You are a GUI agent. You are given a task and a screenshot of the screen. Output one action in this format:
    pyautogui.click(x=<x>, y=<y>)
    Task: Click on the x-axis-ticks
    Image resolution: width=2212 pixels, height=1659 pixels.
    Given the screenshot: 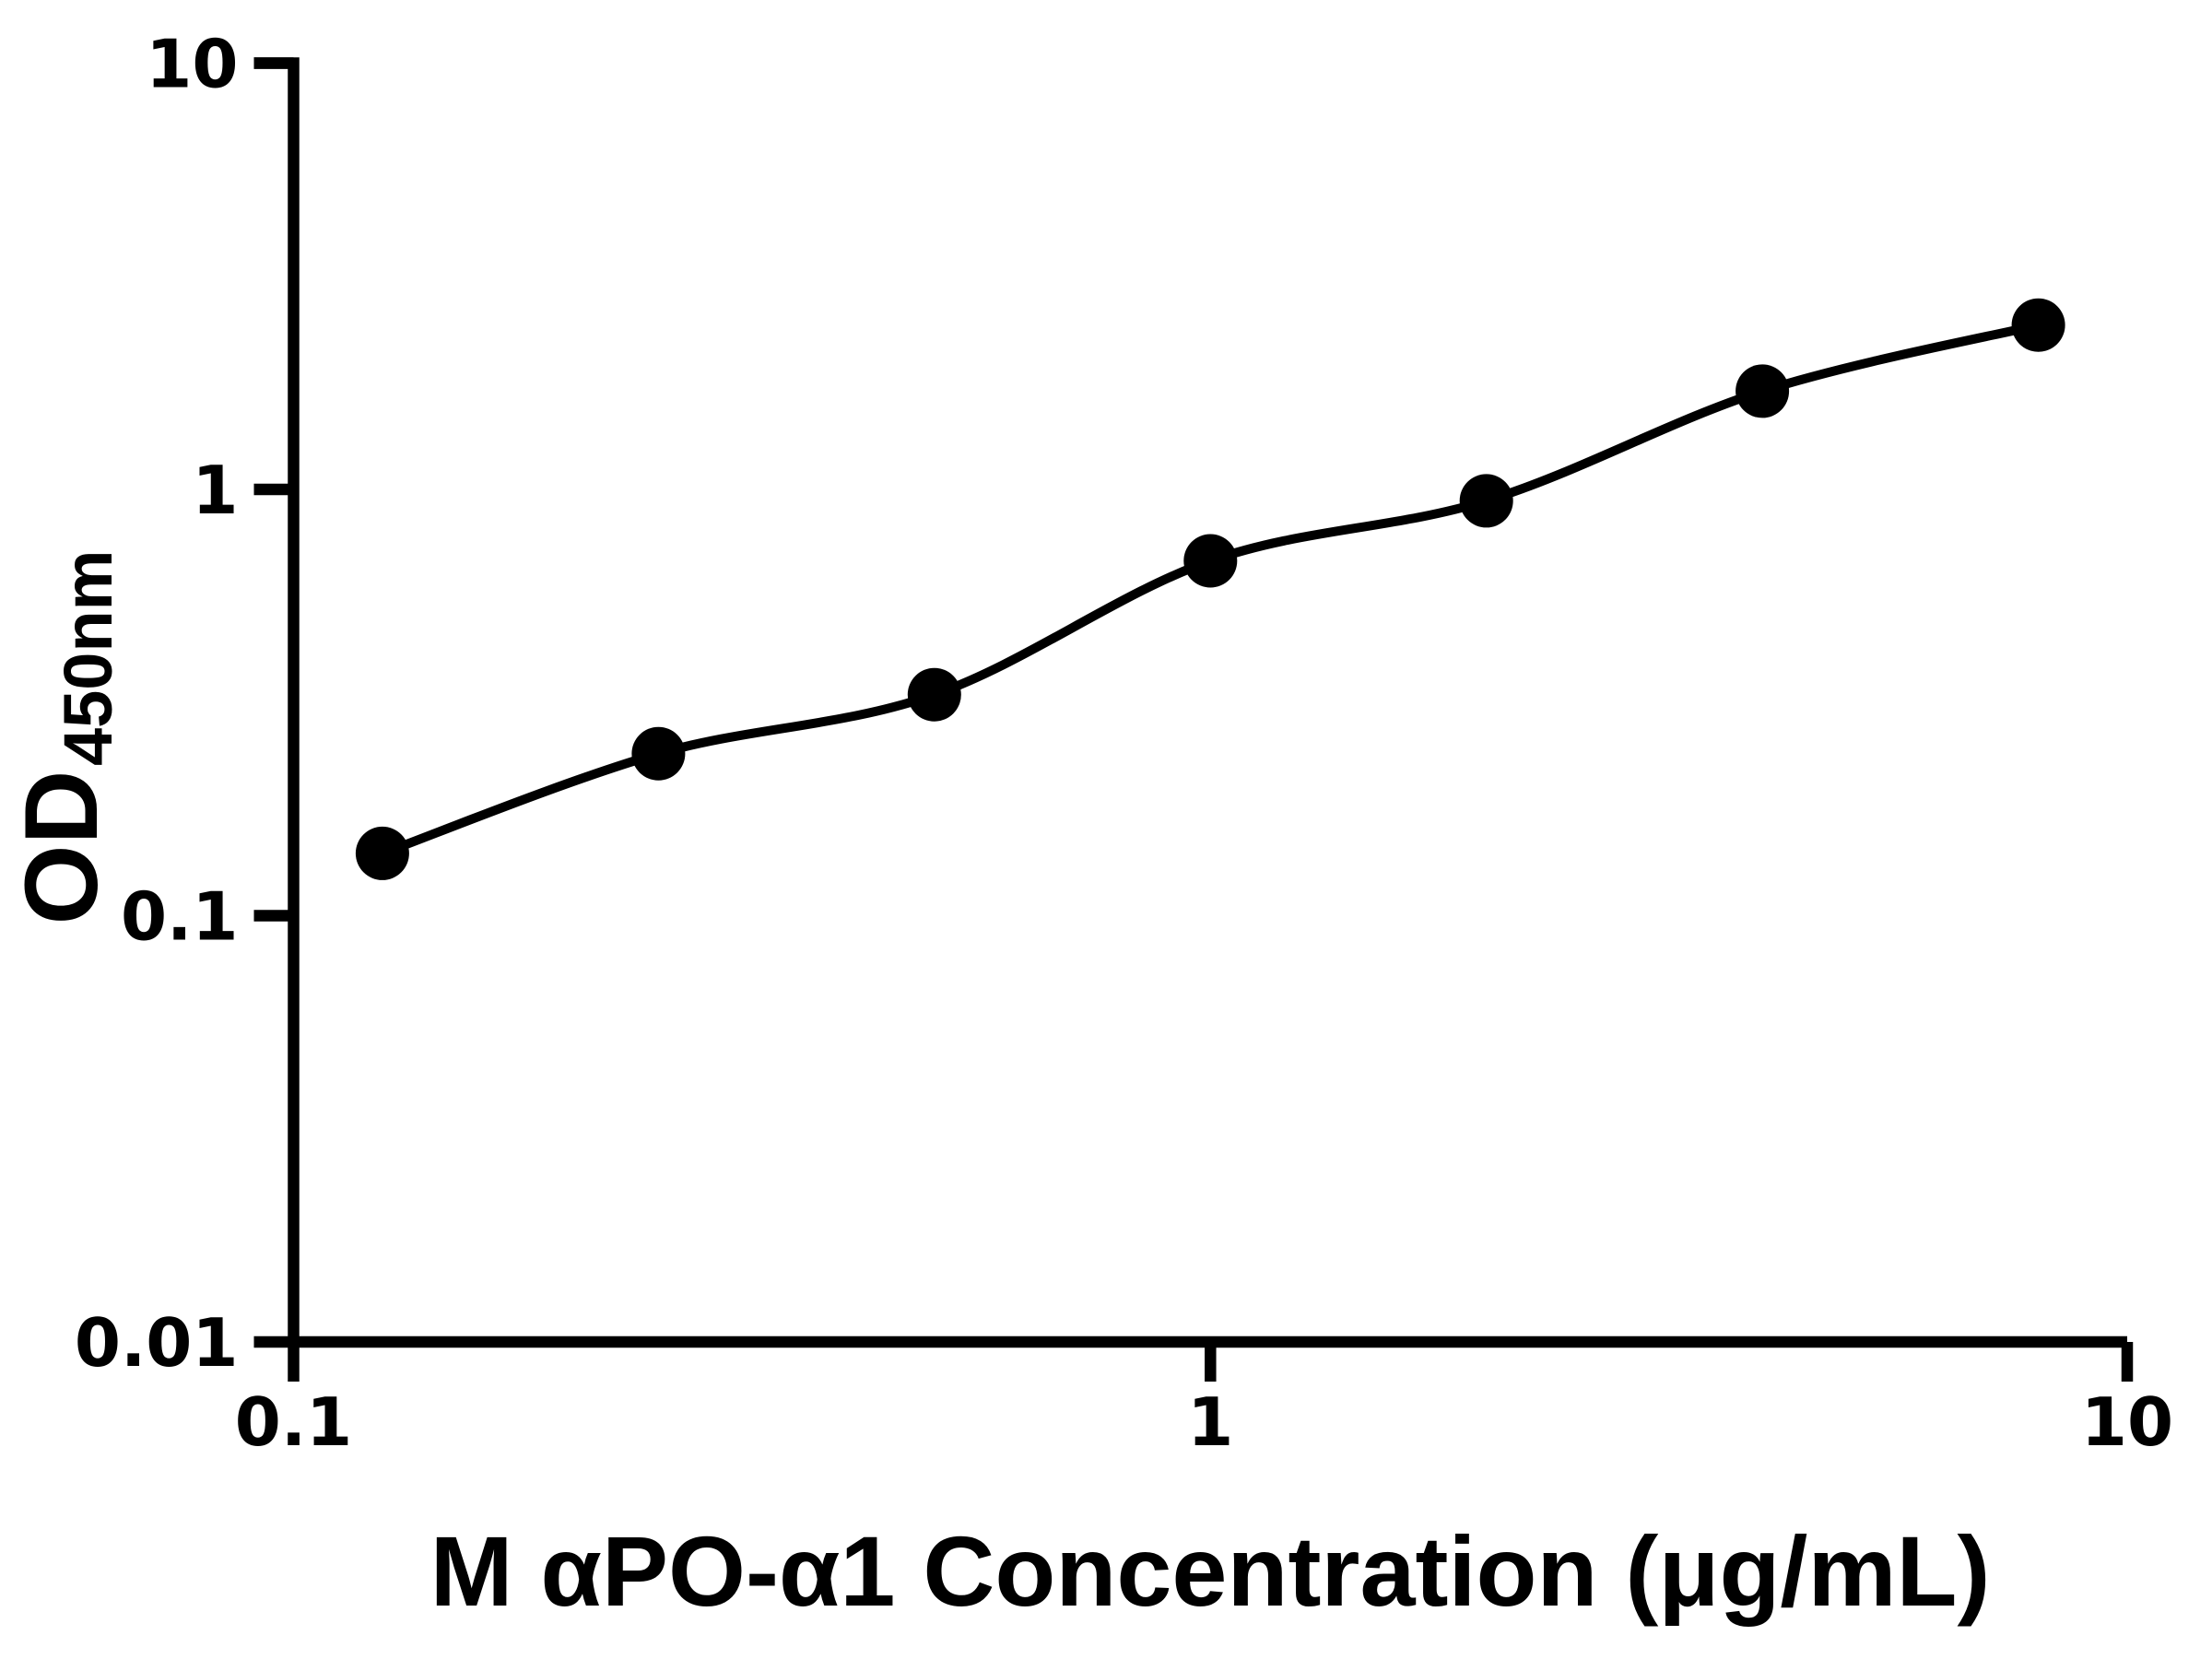 What is the action you would take?
    pyautogui.click(x=1211, y=1362)
    